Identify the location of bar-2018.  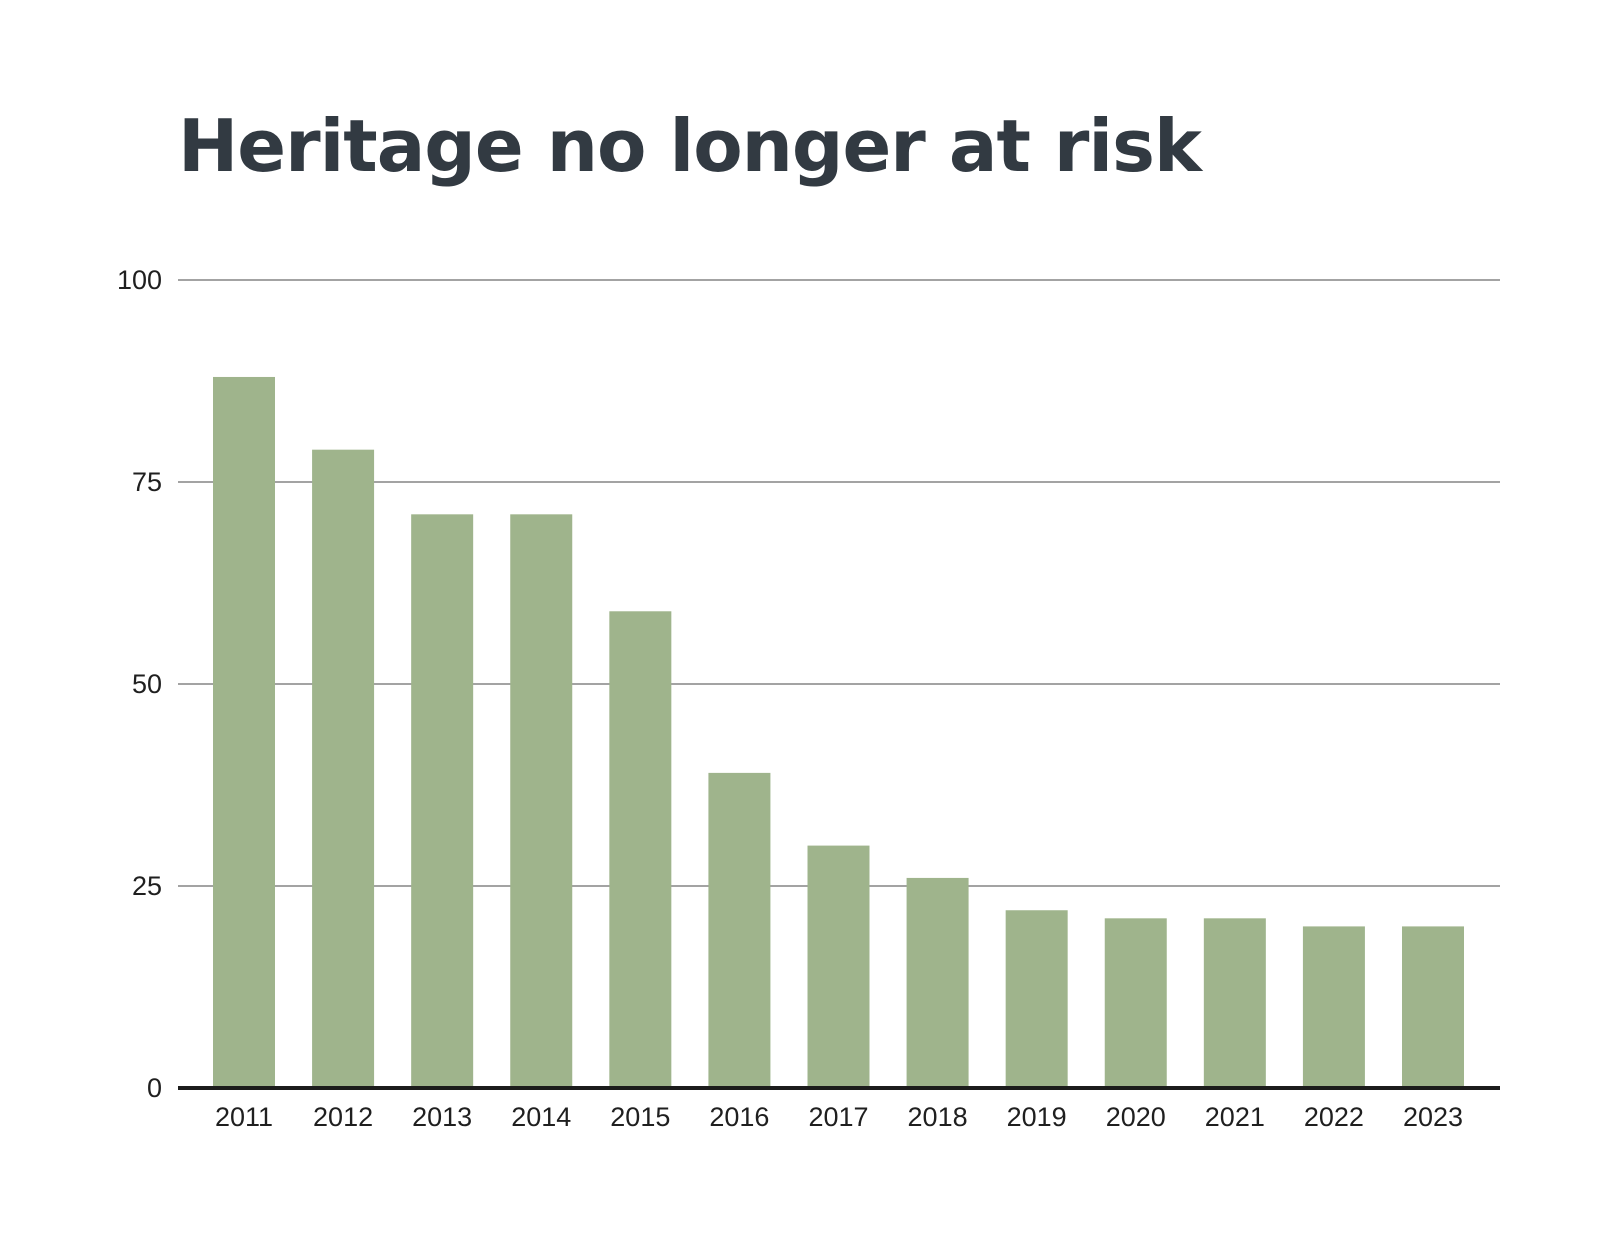
(937, 982).